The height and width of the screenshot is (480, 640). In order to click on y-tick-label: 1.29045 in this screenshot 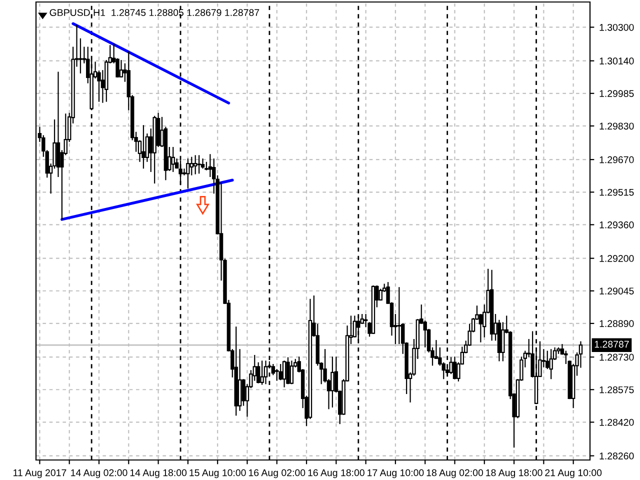, I will do `click(617, 291)`.